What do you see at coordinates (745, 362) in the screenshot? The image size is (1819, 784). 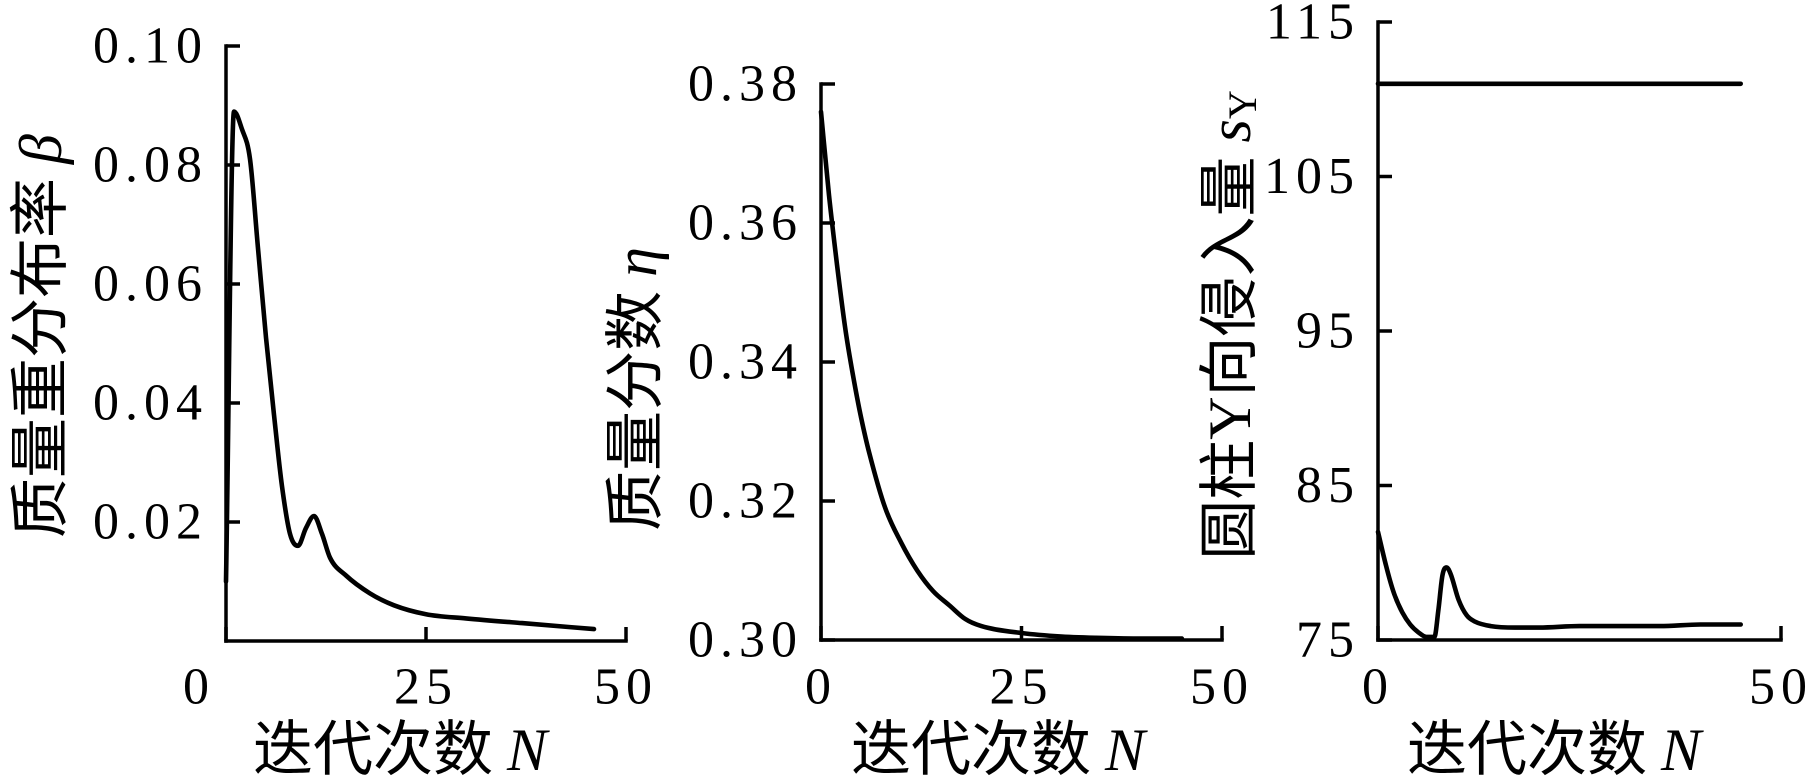 I see `y-tick-label: 0.34` at bounding box center [745, 362].